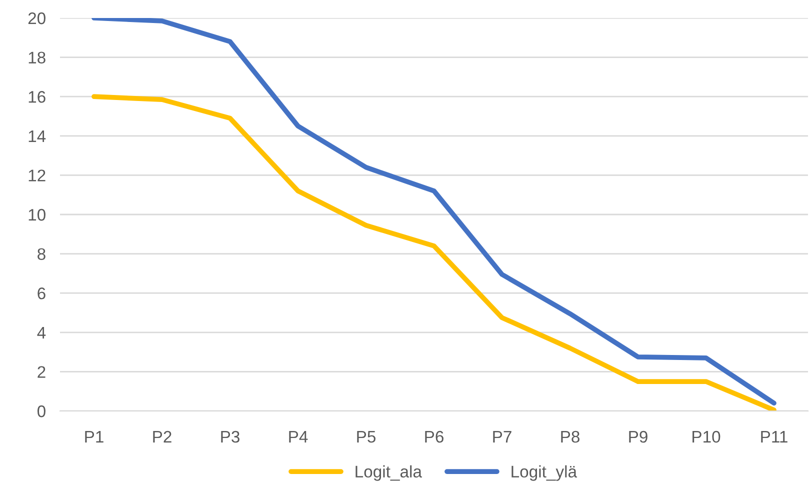 This screenshot has width=809, height=496. Describe the element at coordinates (42, 372) in the screenshot. I see `y-tick-label: 2` at that location.